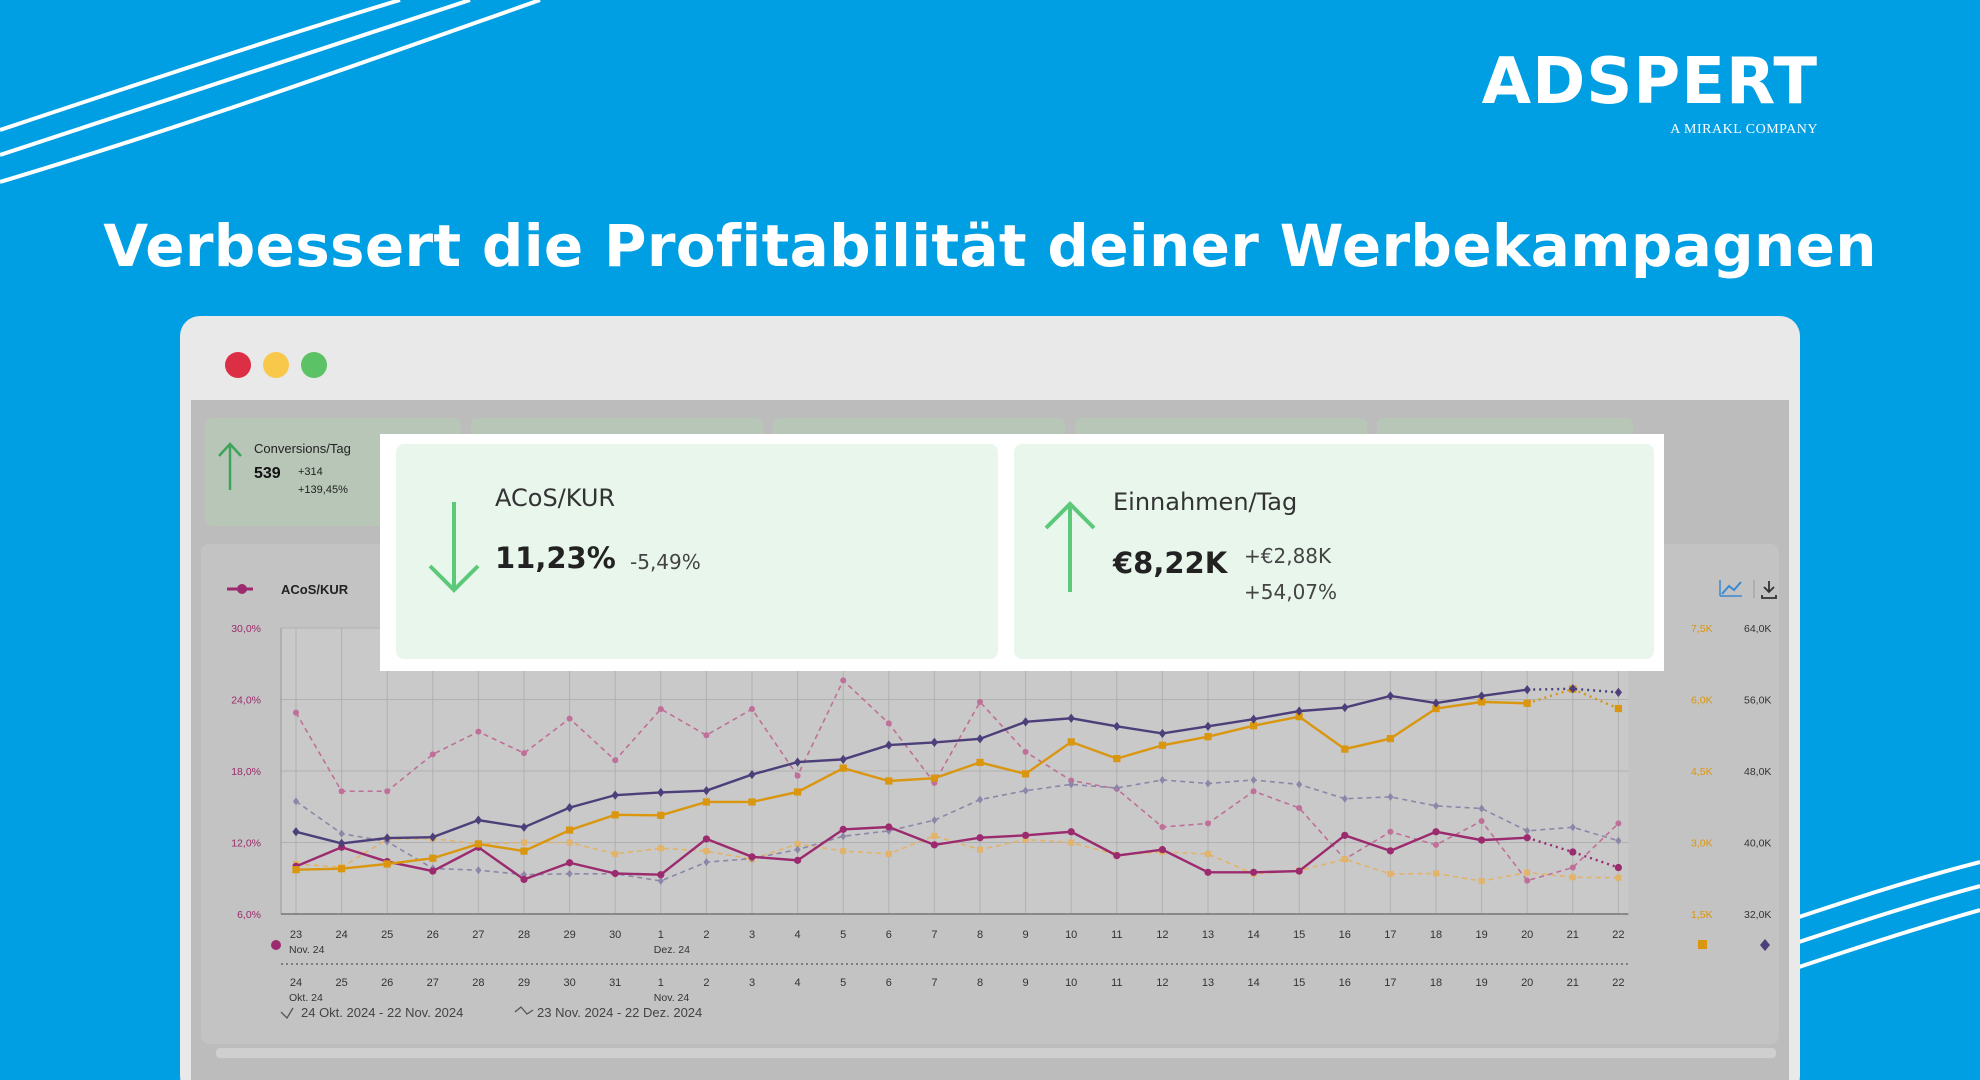 This screenshot has height=1080, width=1980. What do you see at coordinates (315, 589) in the screenshot?
I see `legend-label: ACoS/KUR` at bounding box center [315, 589].